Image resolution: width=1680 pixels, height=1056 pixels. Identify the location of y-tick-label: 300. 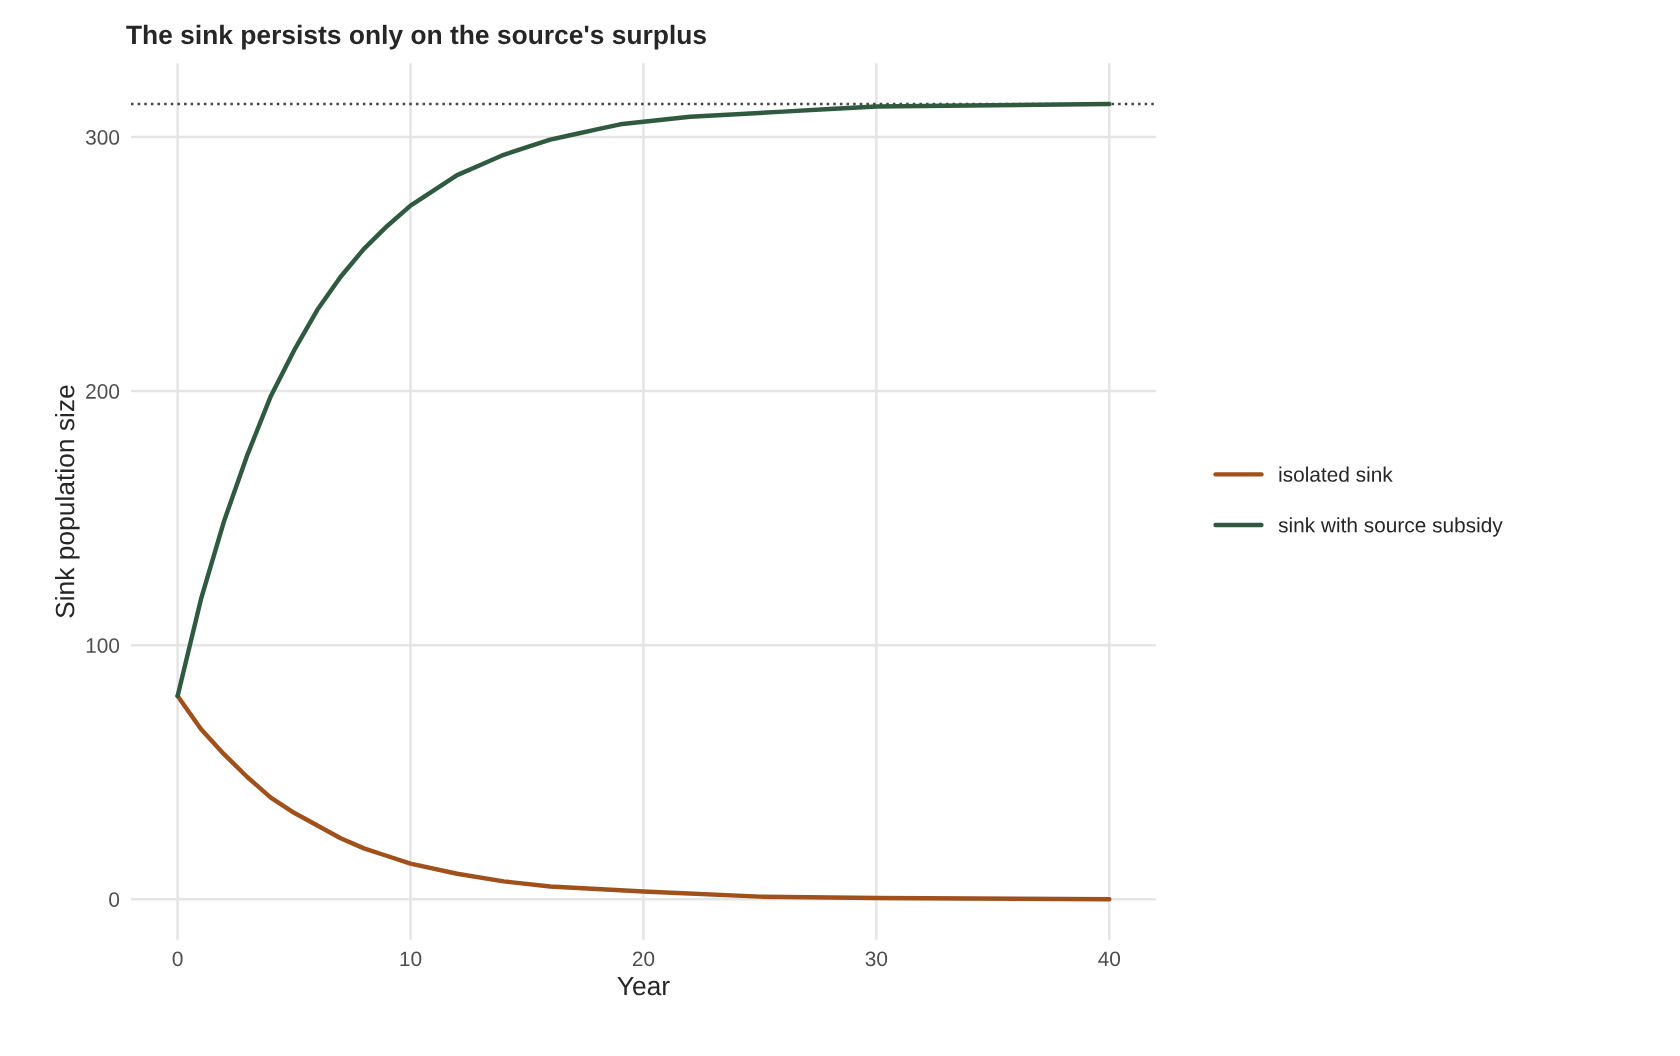
(102, 137).